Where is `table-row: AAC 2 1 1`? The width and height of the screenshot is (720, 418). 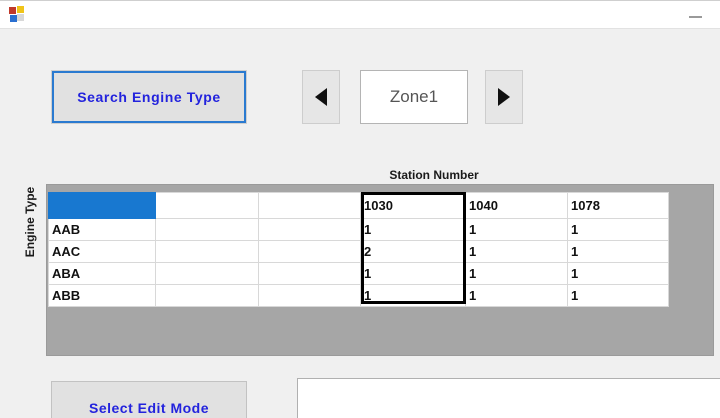
table-row: AAC 2 1 1 is located at coordinates (358, 251).